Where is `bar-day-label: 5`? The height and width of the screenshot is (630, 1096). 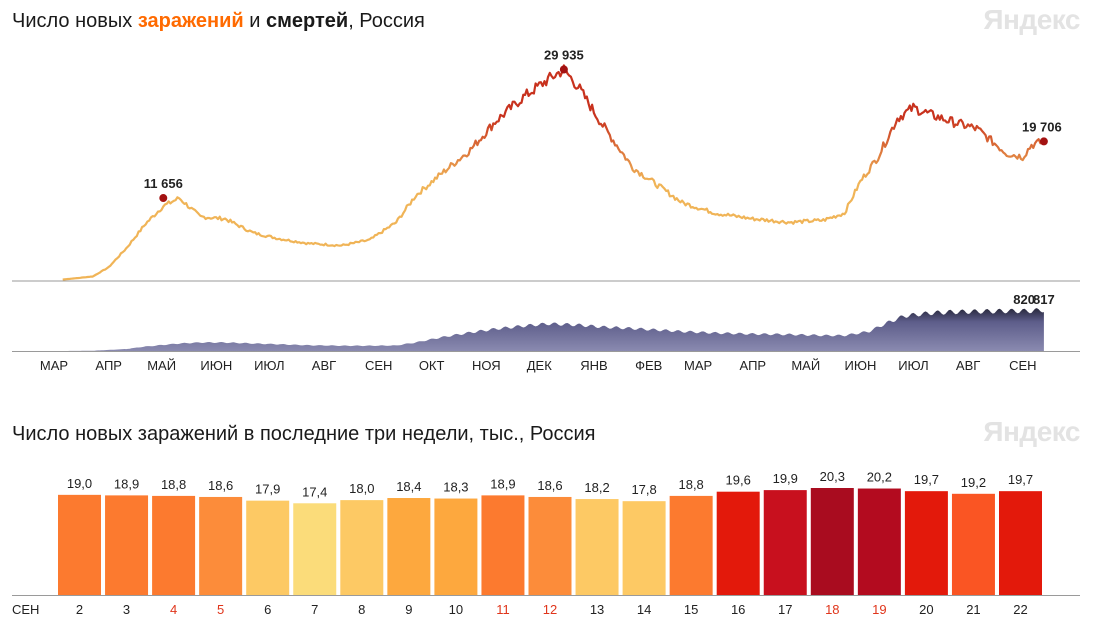
bar-day-label: 5 is located at coordinates (220, 609).